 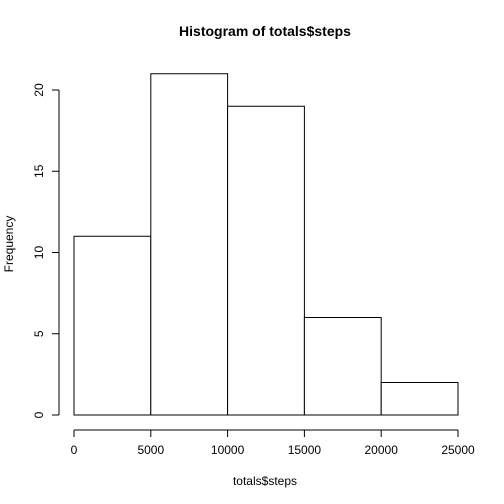 I want to click on y-tick-label-4: 20, so click(x=39, y=90).